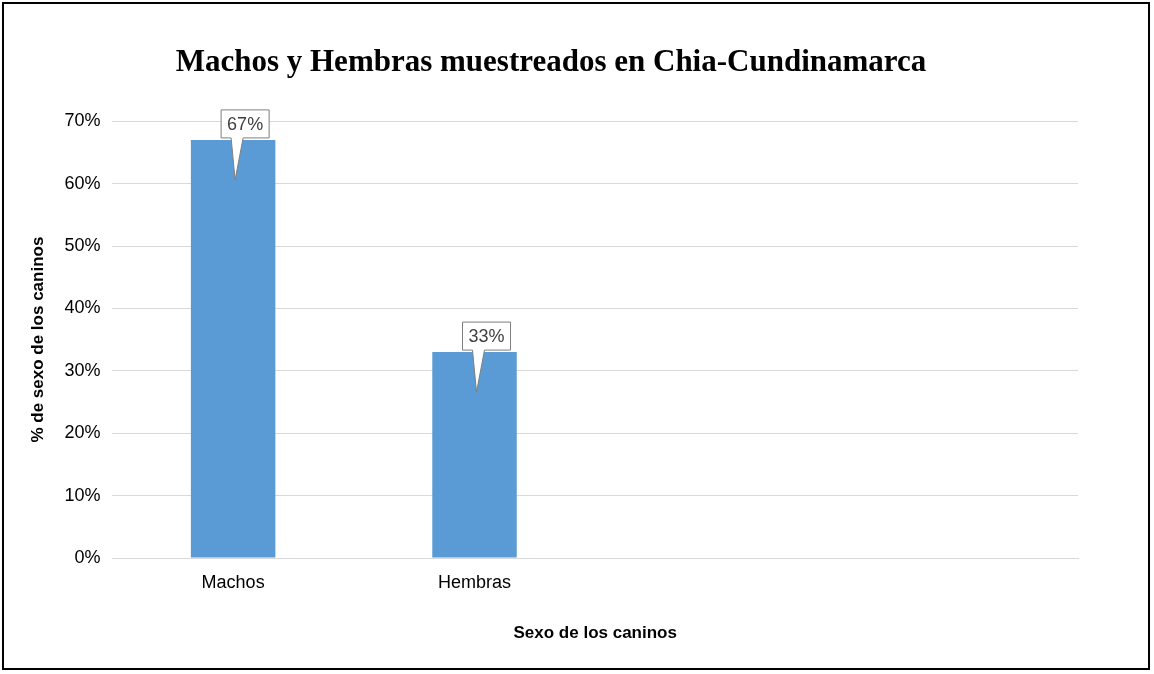  What do you see at coordinates (82, 432) in the screenshot?
I see `y-tick-label: 20%` at bounding box center [82, 432].